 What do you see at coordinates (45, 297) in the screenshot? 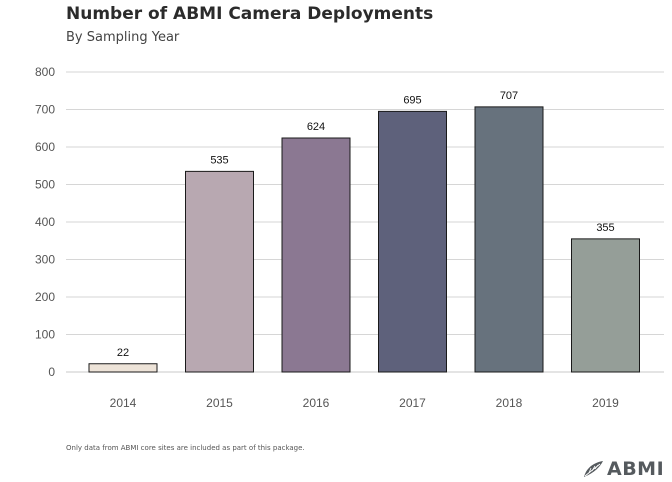
I see `y-tick-label: 200` at bounding box center [45, 297].